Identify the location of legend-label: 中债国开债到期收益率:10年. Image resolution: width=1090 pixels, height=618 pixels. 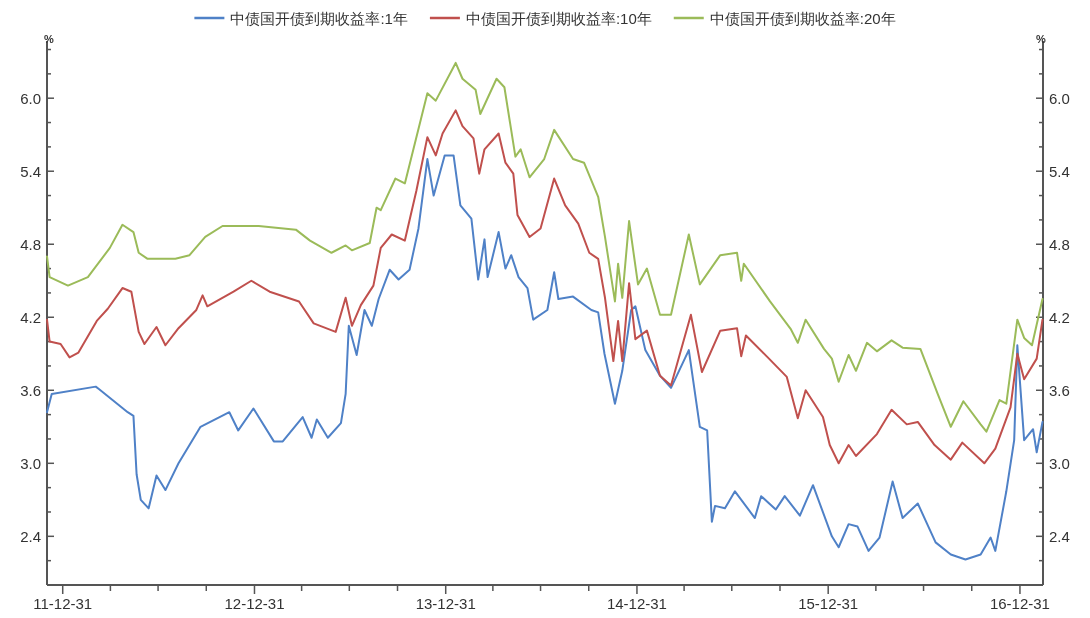
(558, 18).